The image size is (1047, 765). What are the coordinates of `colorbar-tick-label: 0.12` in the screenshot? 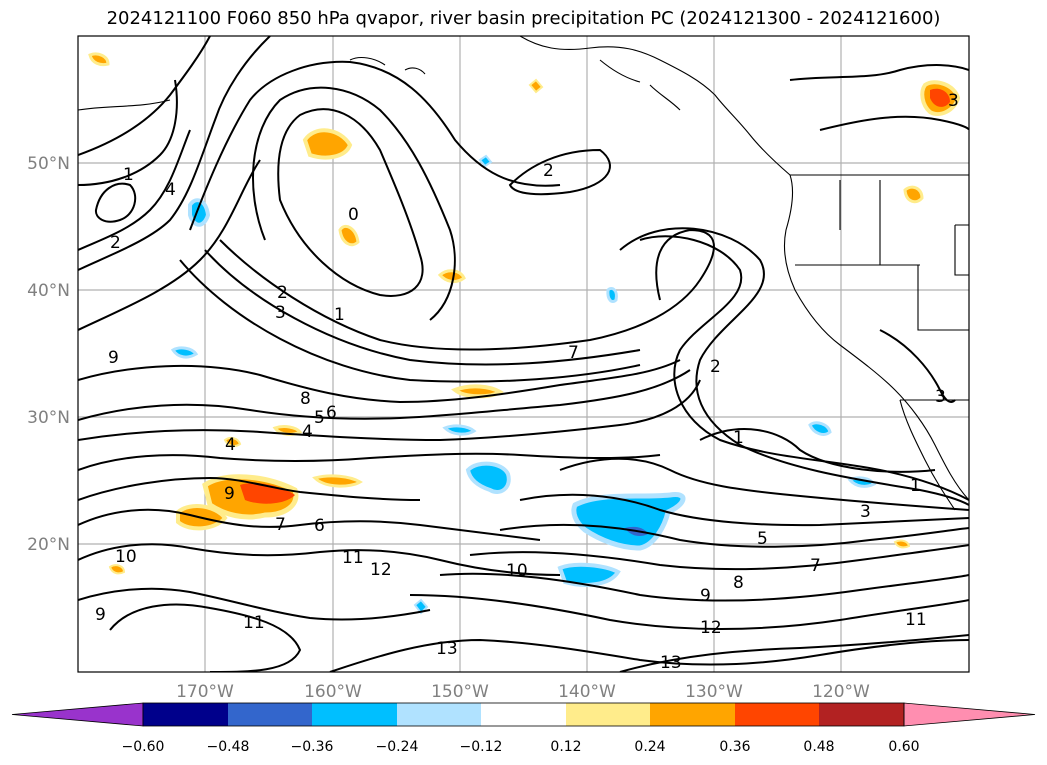 It's located at (565, 747).